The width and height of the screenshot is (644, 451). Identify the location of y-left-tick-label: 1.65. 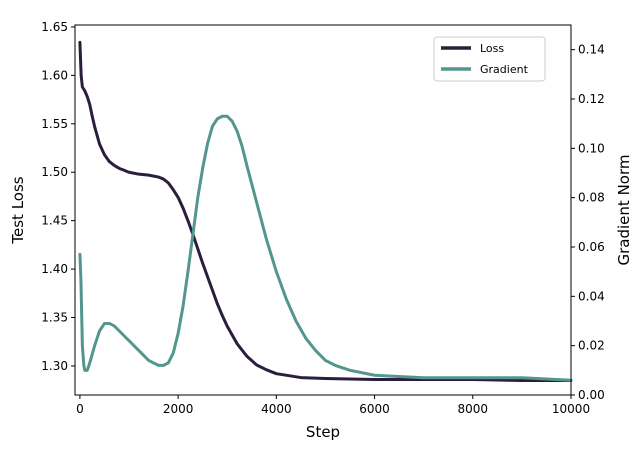
(54, 27).